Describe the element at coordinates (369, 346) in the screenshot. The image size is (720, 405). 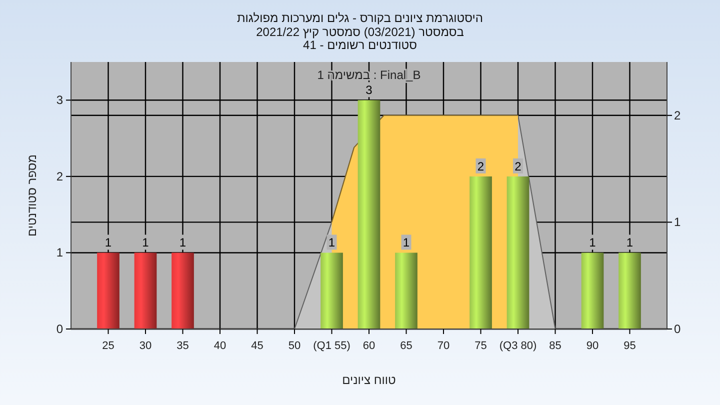
I see `x-tick-label: 60` at that location.